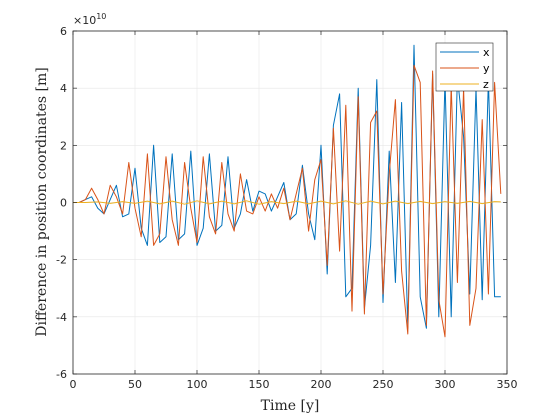 This screenshot has width=560, height=420. Describe the element at coordinates (486, 68) in the screenshot. I see `legend-label-y: y` at that location.